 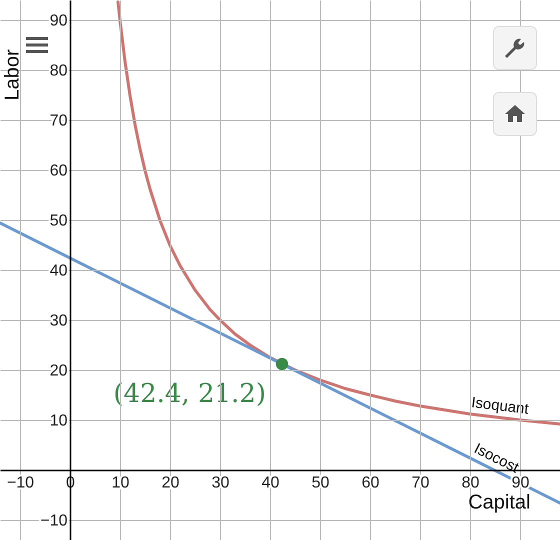 I want to click on y-tick-label: 70, so click(x=59, y=121).